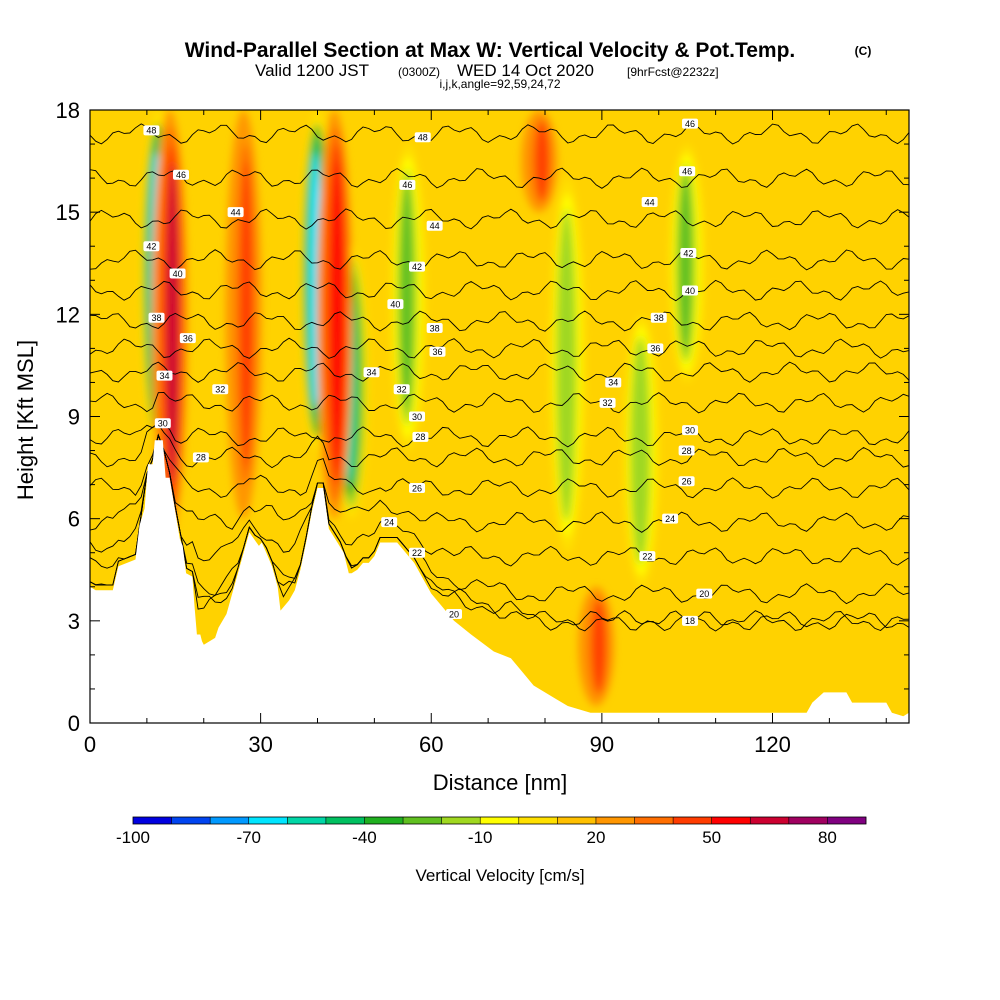  Describe the element at coordinates (480, 837) in the screenshot. I see `colorbar-tick-label: -10` at that location.